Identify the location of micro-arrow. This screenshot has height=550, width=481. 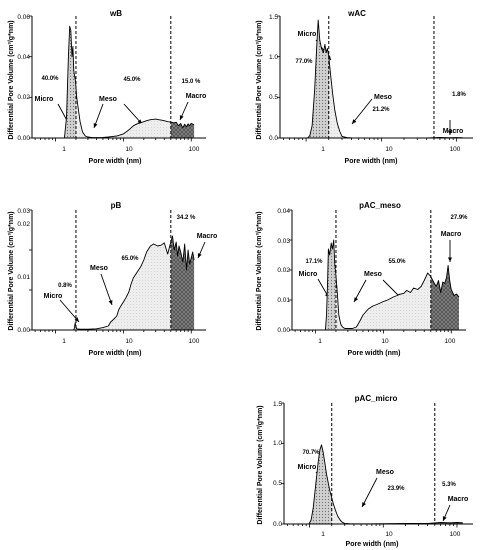
(69, 311).